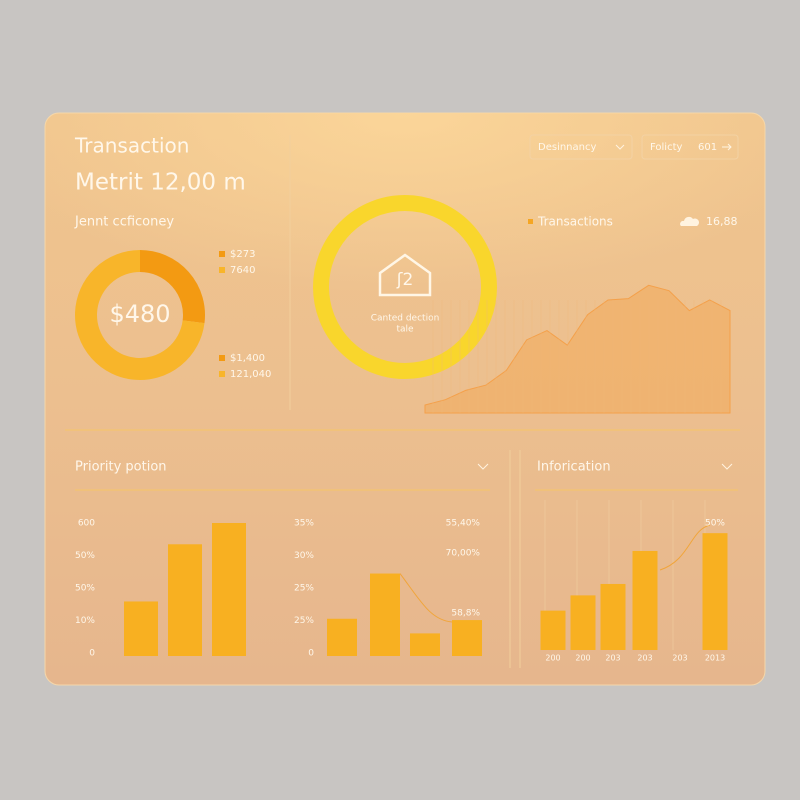 This screenshot has height=800, width=800. What do you see at coordinates (577, 349) in the screenshot?
I see `area` at bounding box center [577, 349].